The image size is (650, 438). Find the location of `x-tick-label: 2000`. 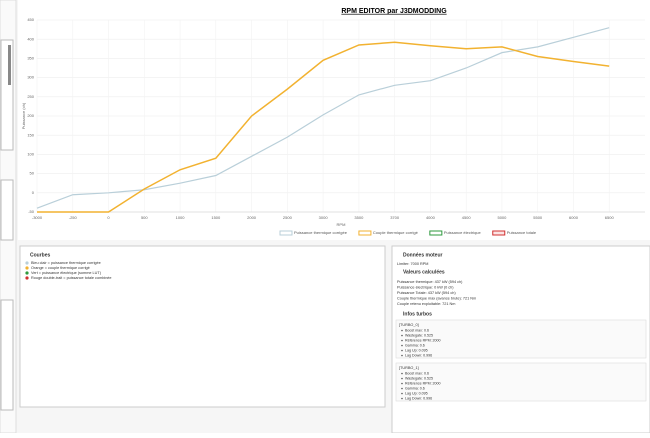

x-tick-label: 2000 is located at coordinates (252, 217).